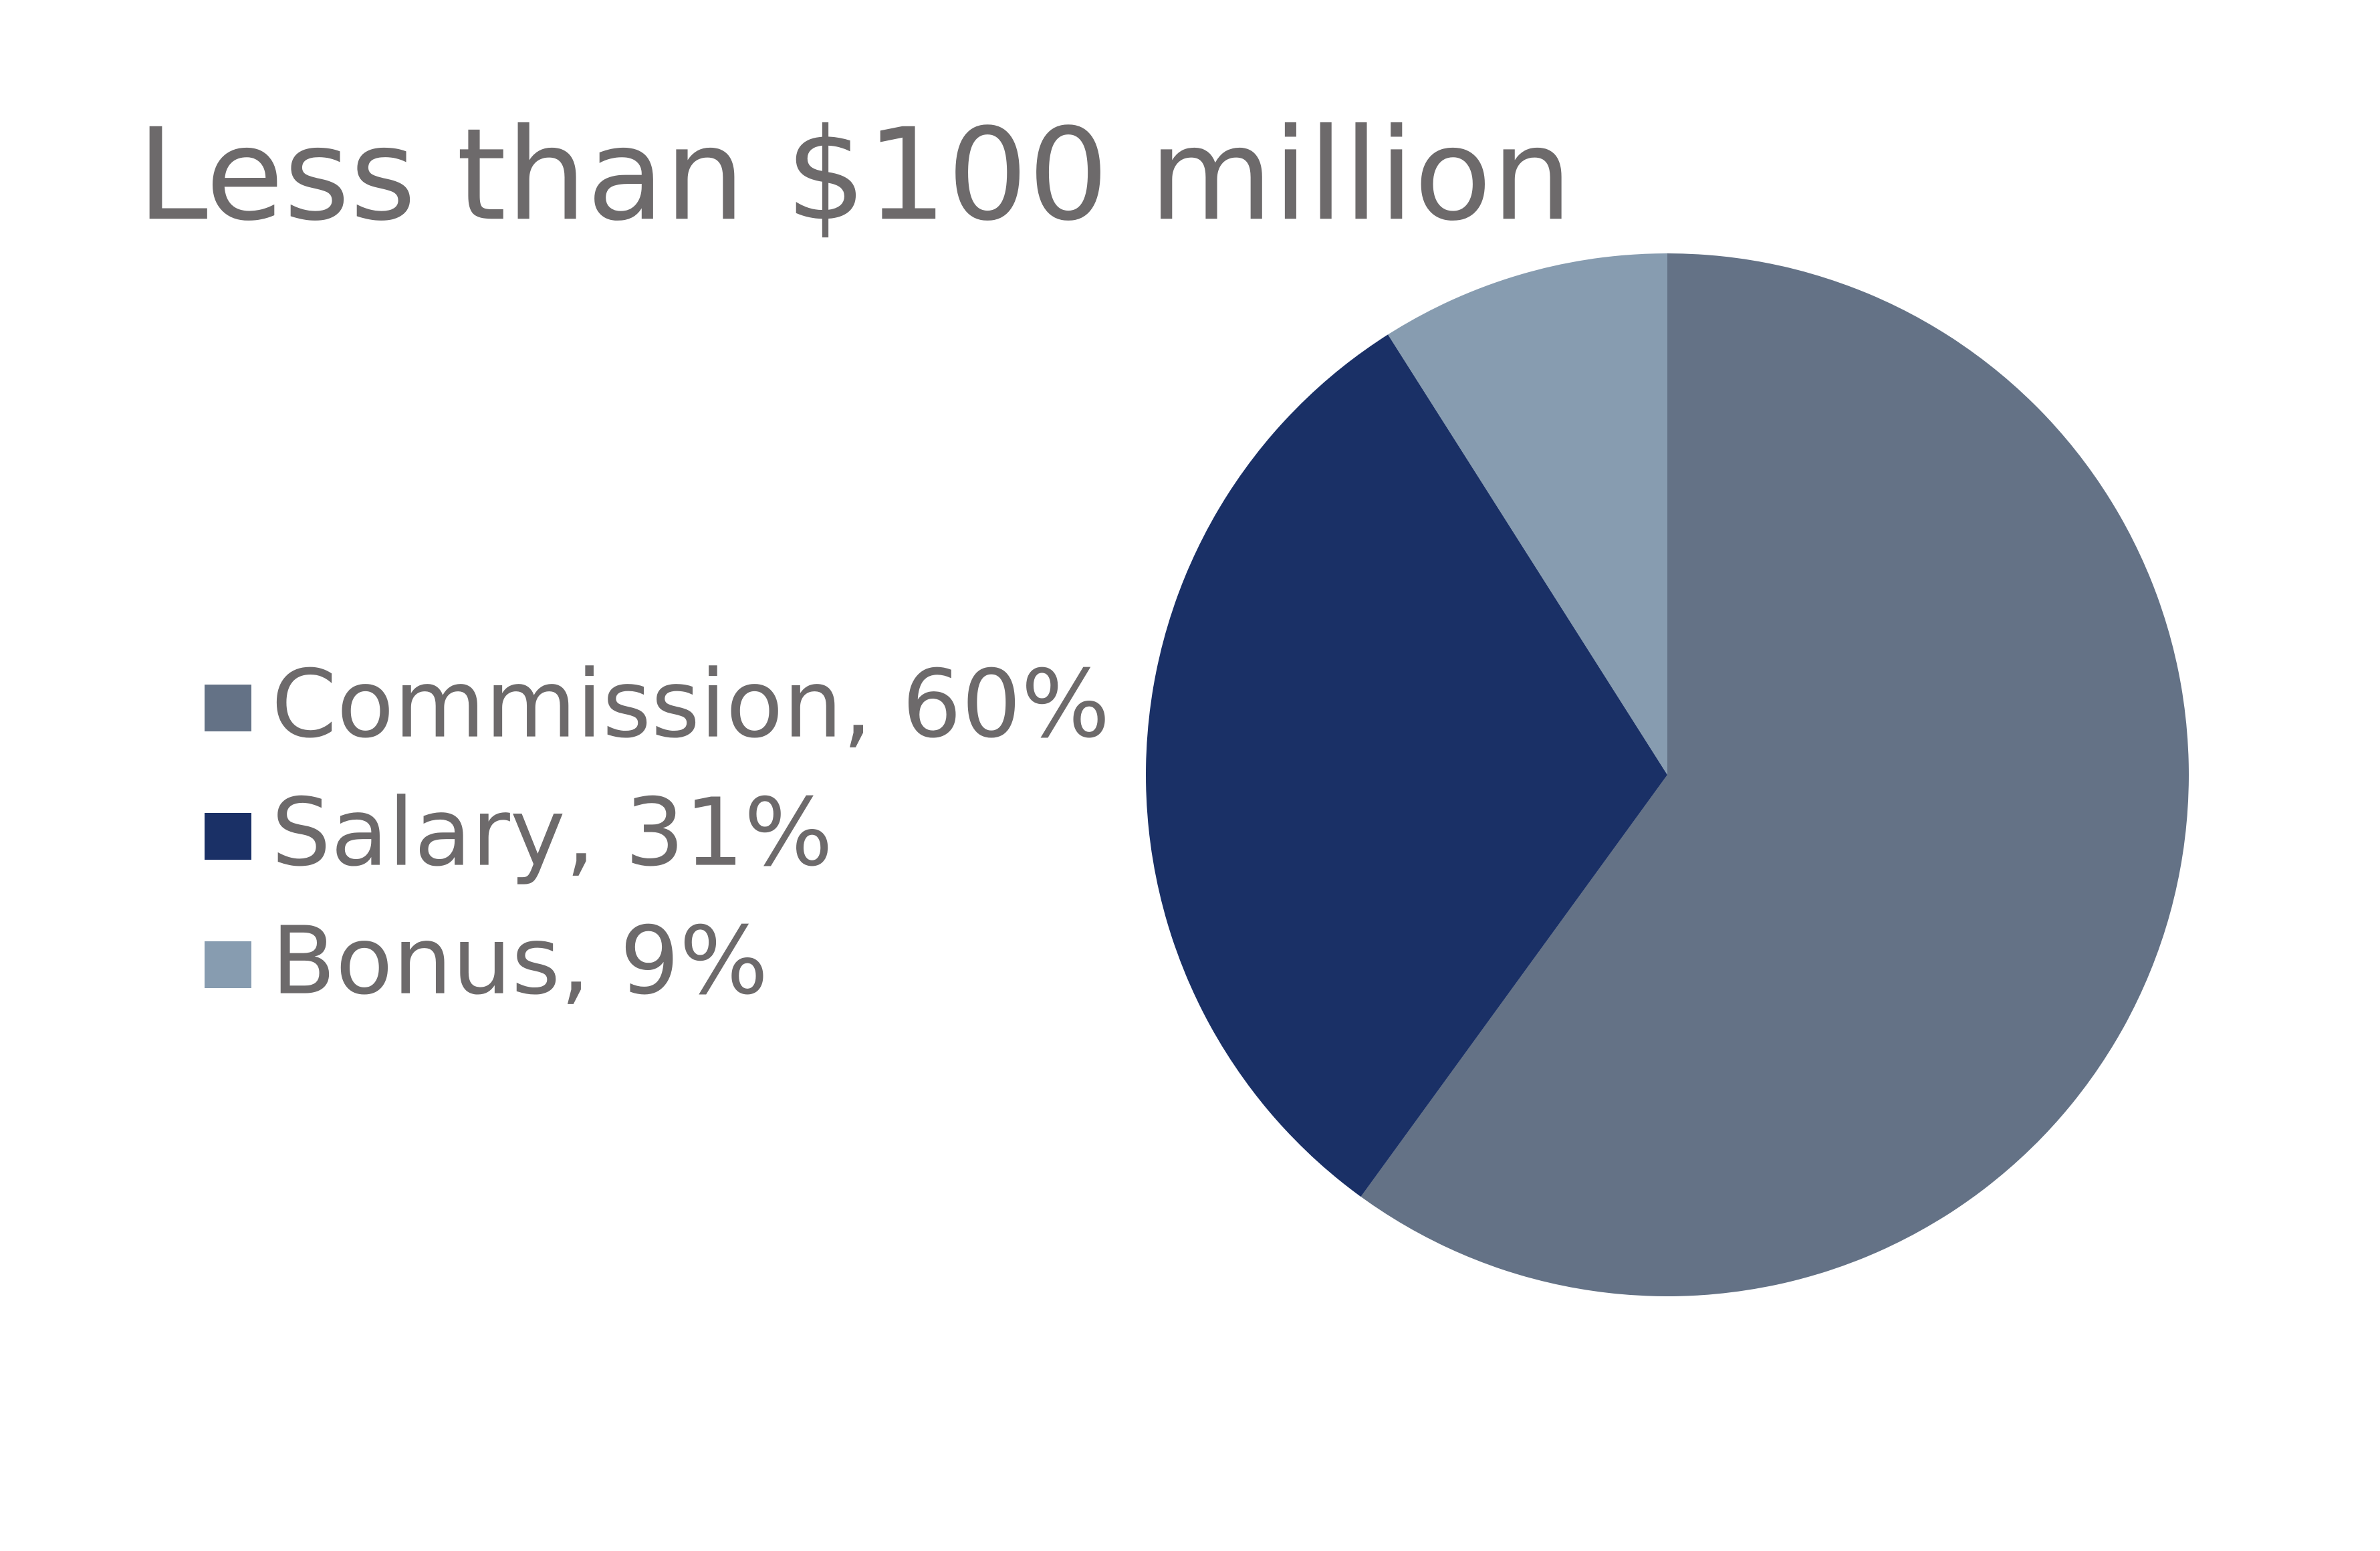 The height and width of the screenshot is (1551, 2380). Describe the element at coordinates (519, 961) in the screenshot. I see `legend-label: Bonus, 9%` at that location.